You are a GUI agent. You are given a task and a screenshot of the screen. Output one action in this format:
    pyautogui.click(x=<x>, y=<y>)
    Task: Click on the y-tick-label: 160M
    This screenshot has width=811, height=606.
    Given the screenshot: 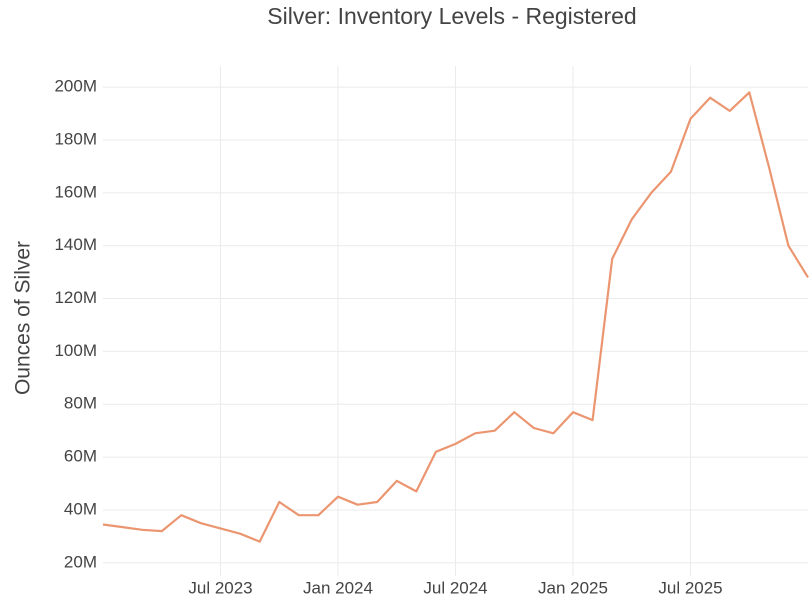 What is the action you would take?
    pyautogui.click(x=75, y=191)
    